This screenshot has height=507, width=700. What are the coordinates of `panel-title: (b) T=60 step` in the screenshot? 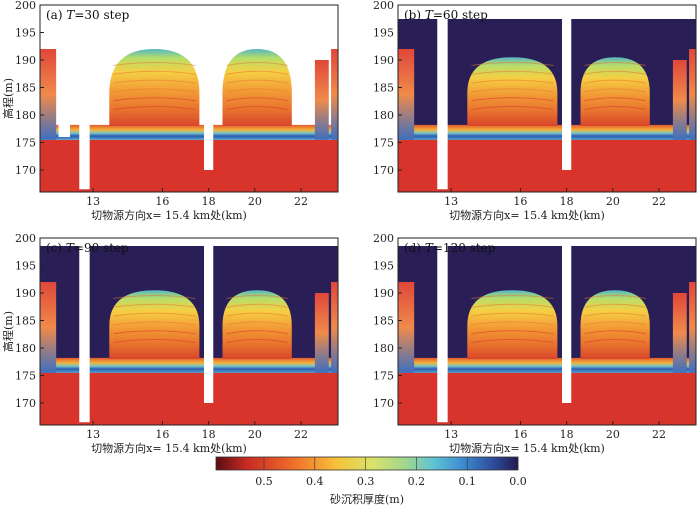 It's located at (446, 15).